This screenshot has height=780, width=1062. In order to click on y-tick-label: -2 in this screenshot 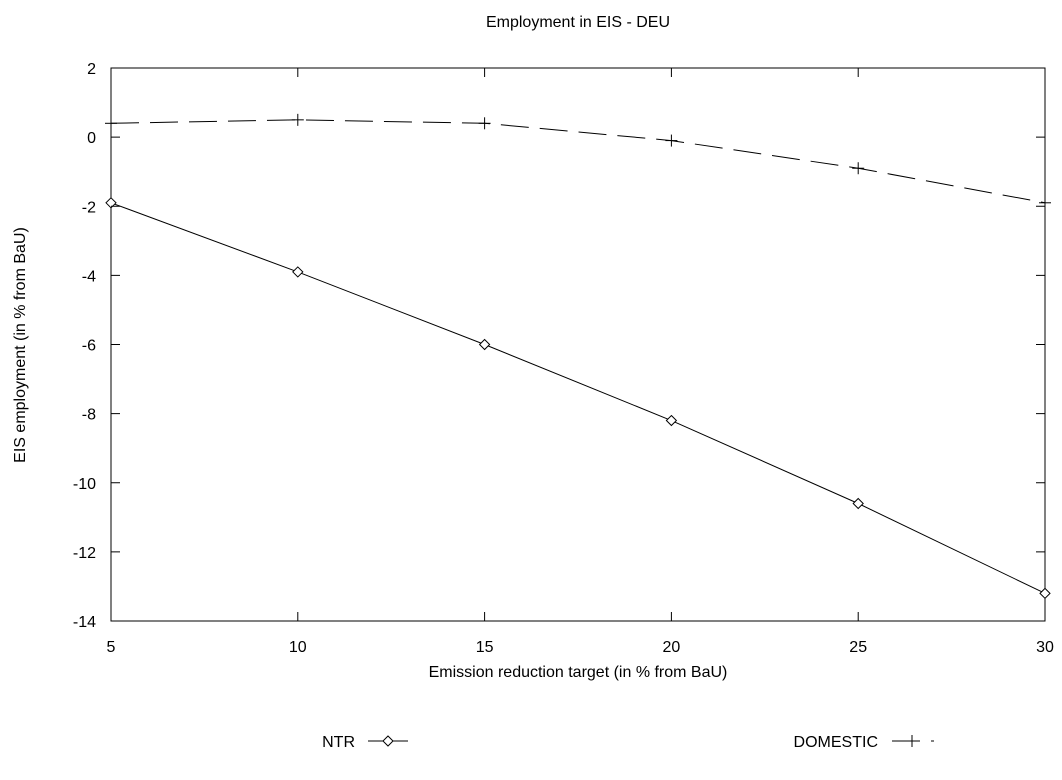, I will do `click(89, 207)`.